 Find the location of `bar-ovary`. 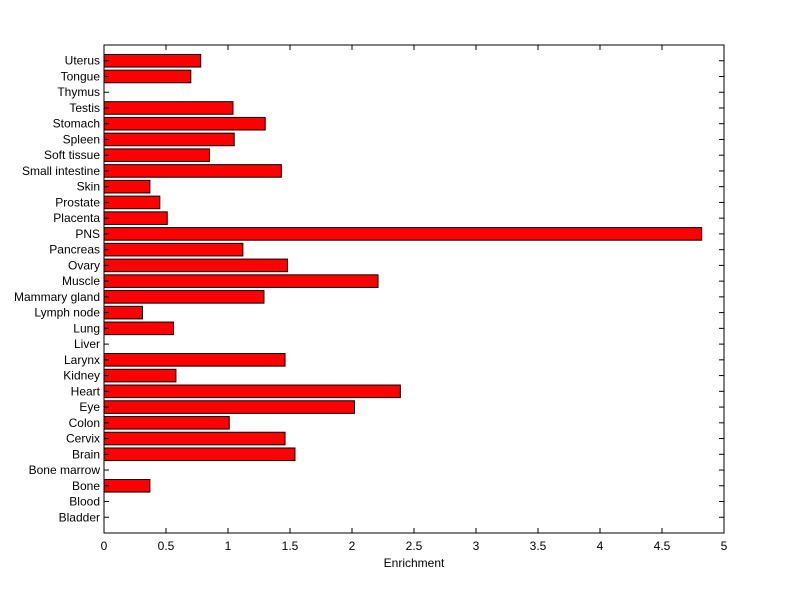

bar-ovary is located at coordinates (196, 265).